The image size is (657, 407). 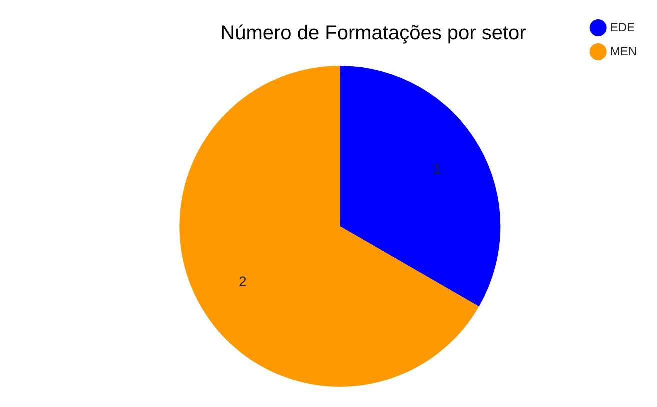 What do you see at coordinates (438, 169) in the screenshot?
I see `data-label: 1` at bounding box center [438, 169].